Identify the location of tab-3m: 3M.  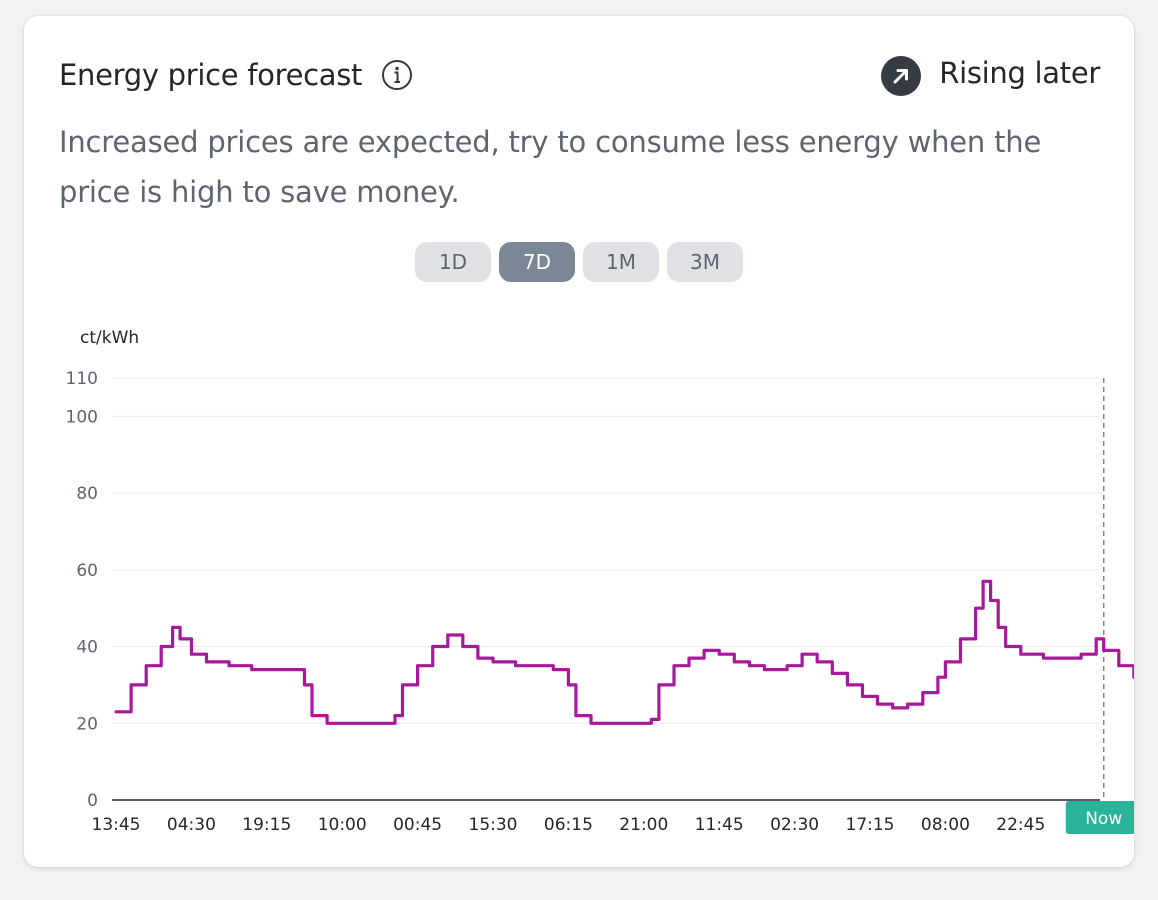
(705, 262).